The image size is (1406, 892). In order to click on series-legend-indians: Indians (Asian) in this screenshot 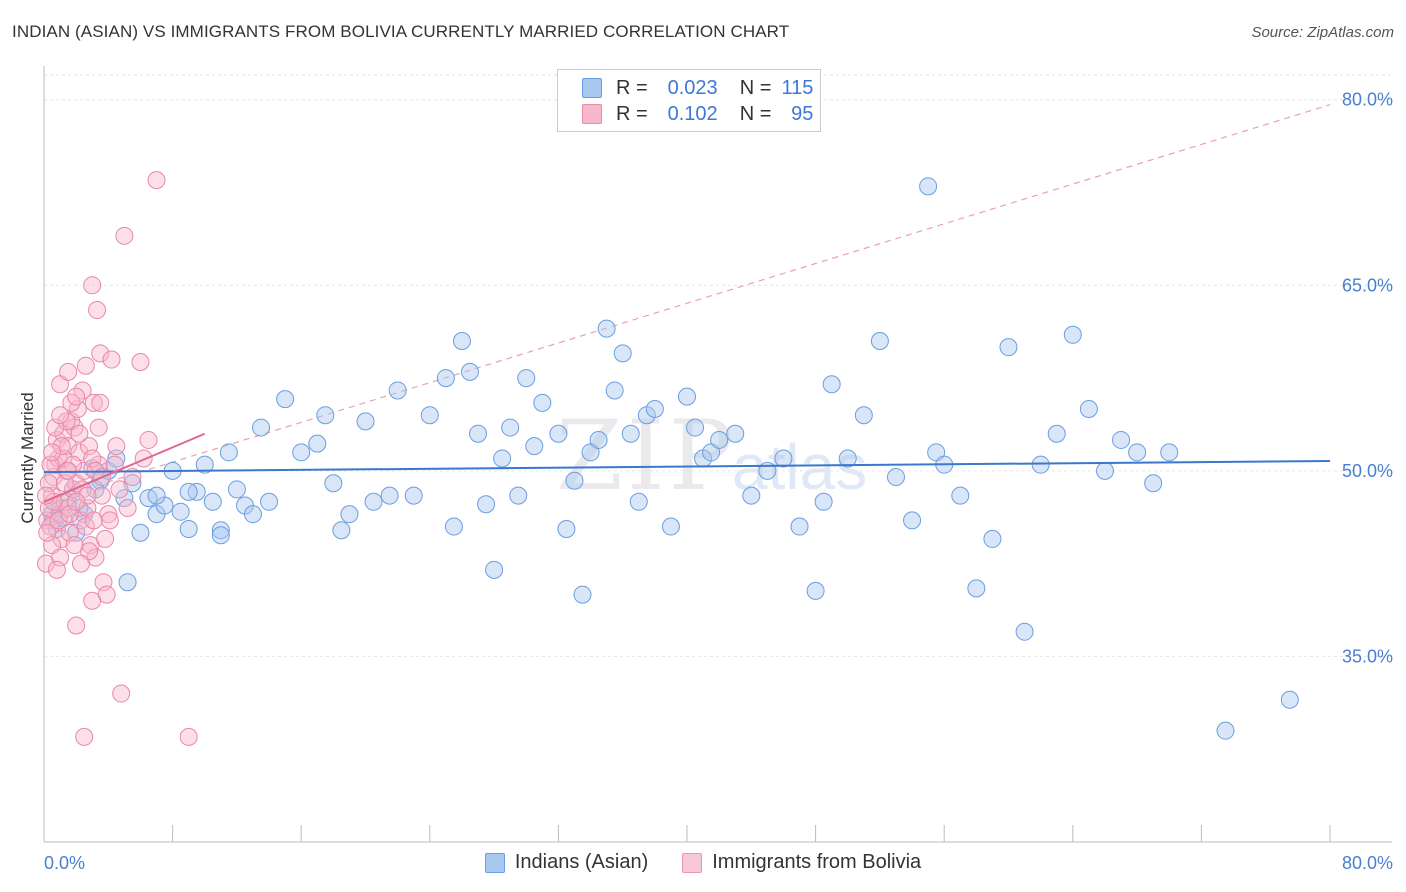, I will do `click(566, 862)`.